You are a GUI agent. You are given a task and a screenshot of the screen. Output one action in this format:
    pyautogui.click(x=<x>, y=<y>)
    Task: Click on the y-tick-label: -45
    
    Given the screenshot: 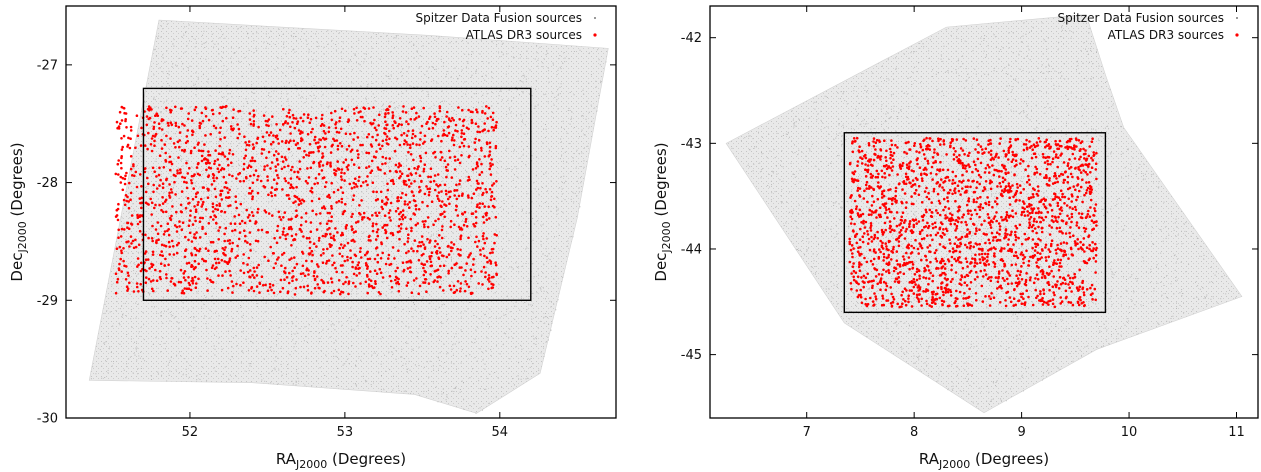 What is the action you would take?
    pyautogui.click(x=691, y=355)
    